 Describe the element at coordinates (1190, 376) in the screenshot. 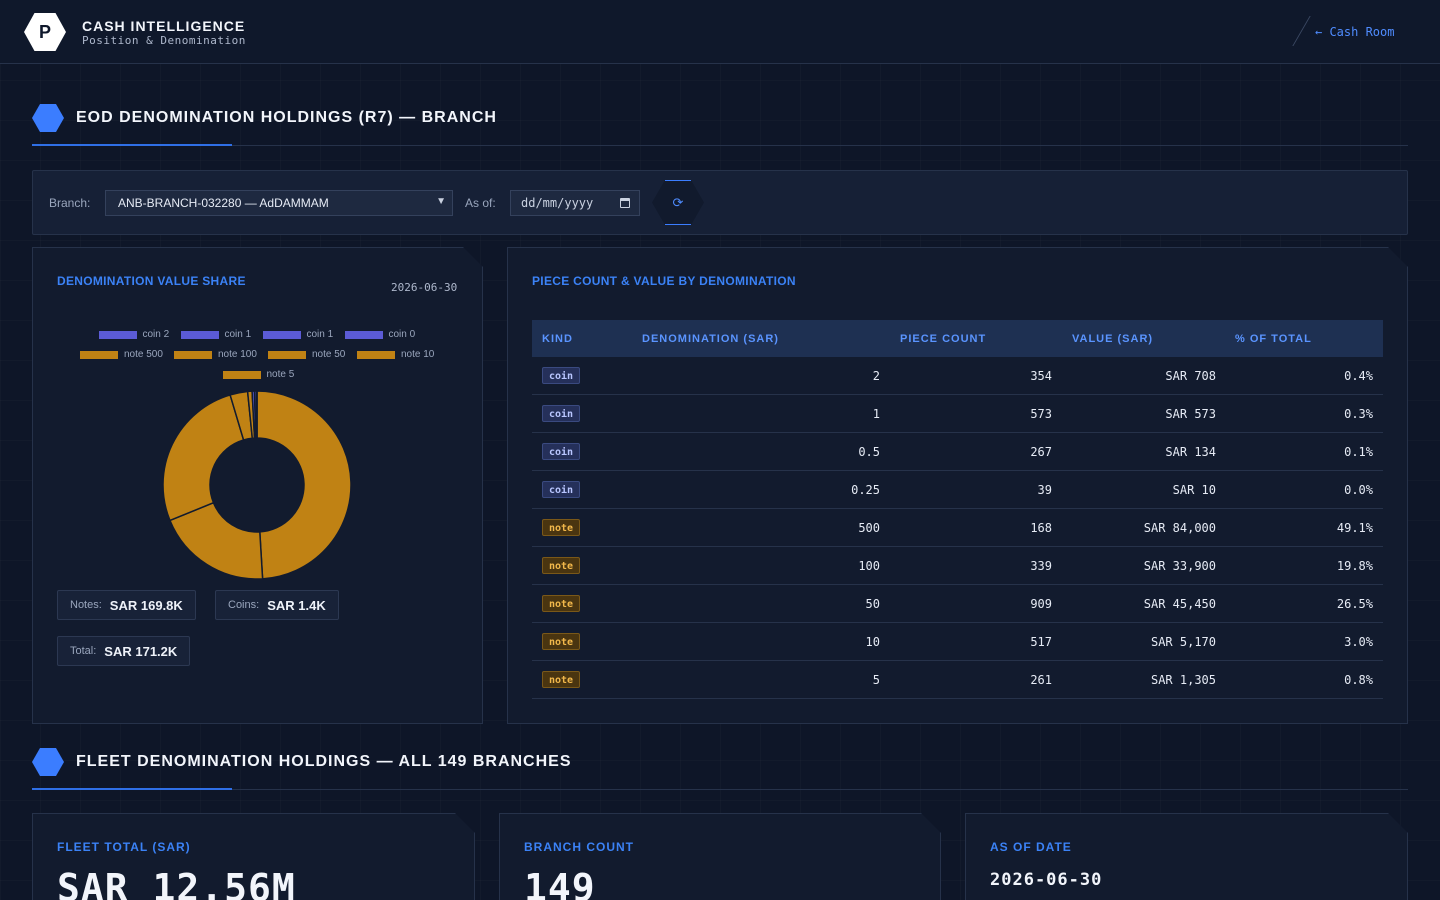

I see `value-cell: SAR 708` at that location.